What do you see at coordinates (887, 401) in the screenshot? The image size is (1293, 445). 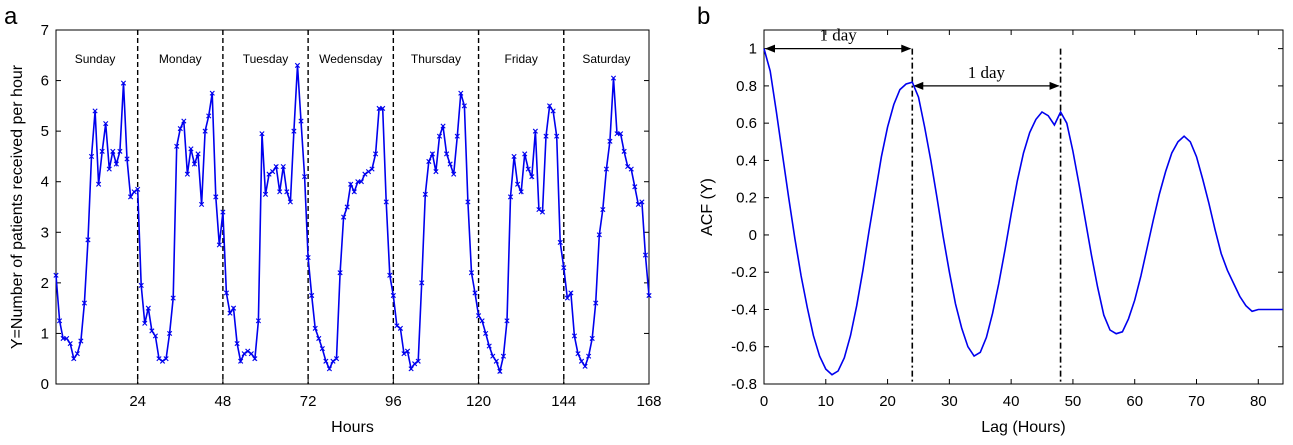 I see `x-tick-label-b: 20` at bounding box center [887, 401].